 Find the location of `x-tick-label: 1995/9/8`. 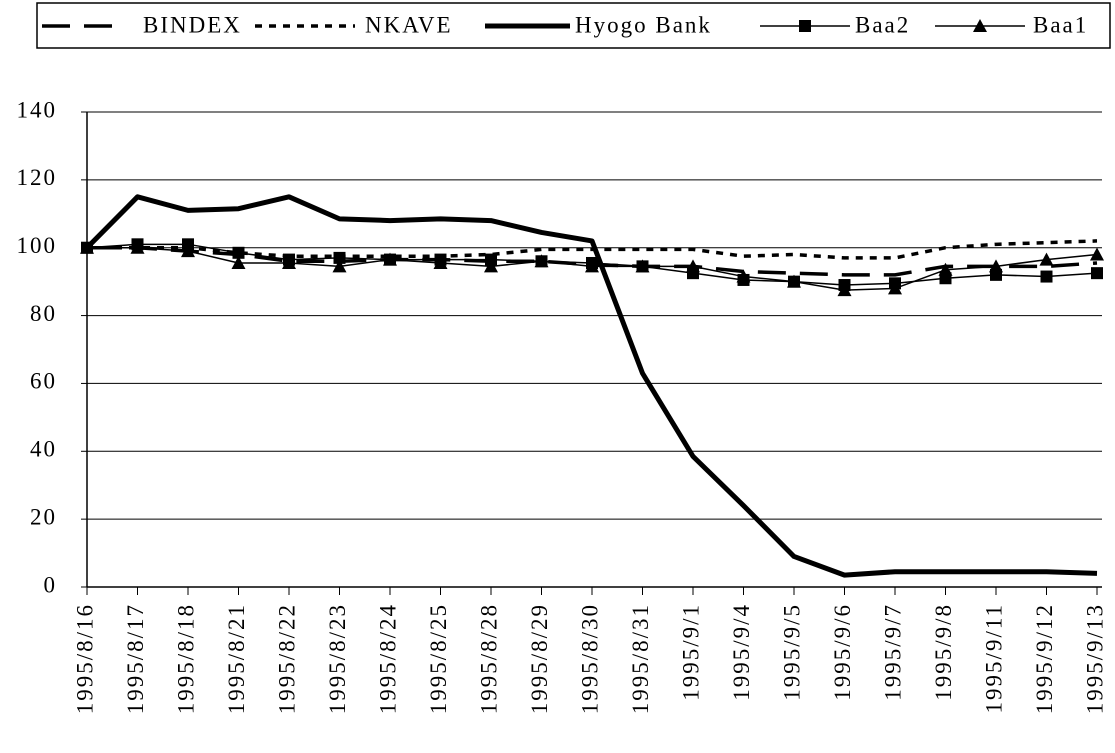

x-tick-label: 1995/9/8 is located at coordinates (943, 652).